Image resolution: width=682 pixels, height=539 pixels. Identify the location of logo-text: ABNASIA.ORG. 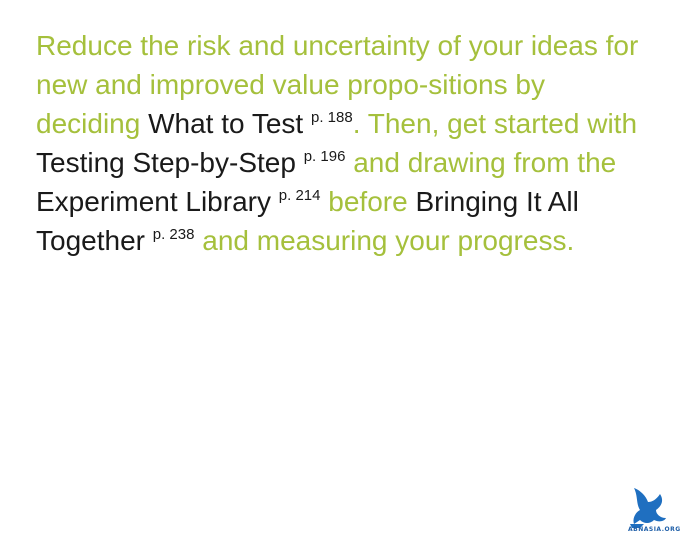
(654, 529).